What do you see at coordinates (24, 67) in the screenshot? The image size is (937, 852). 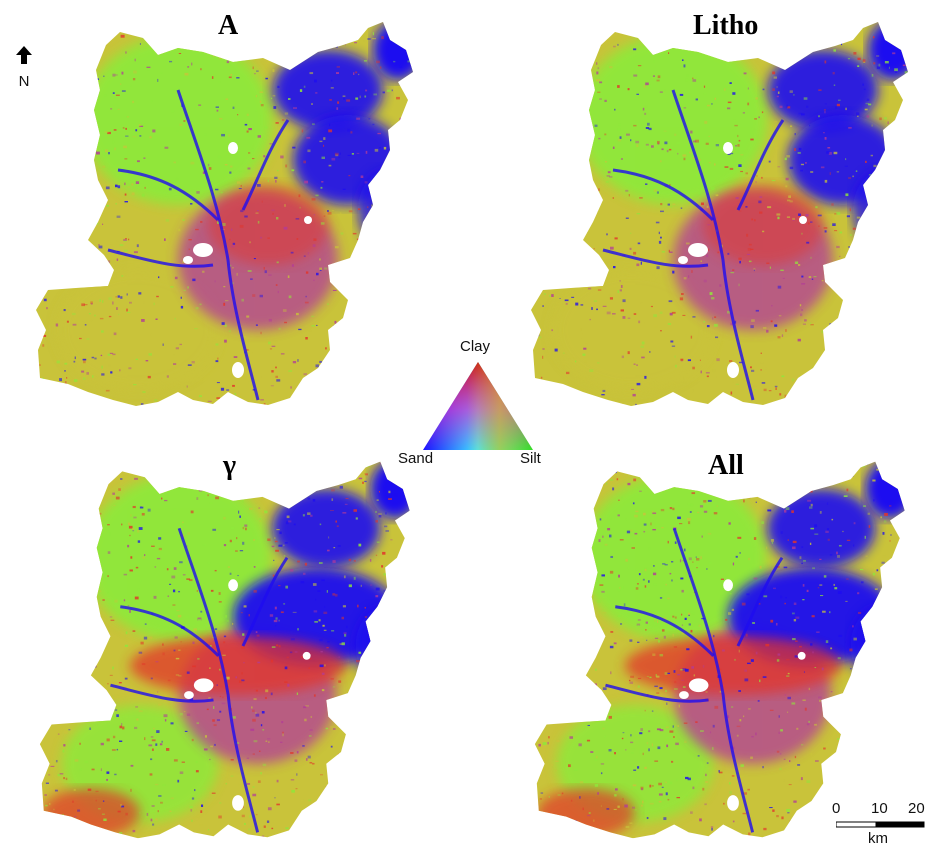 I see `north-arrow: N` at bounding box center [24, 67].